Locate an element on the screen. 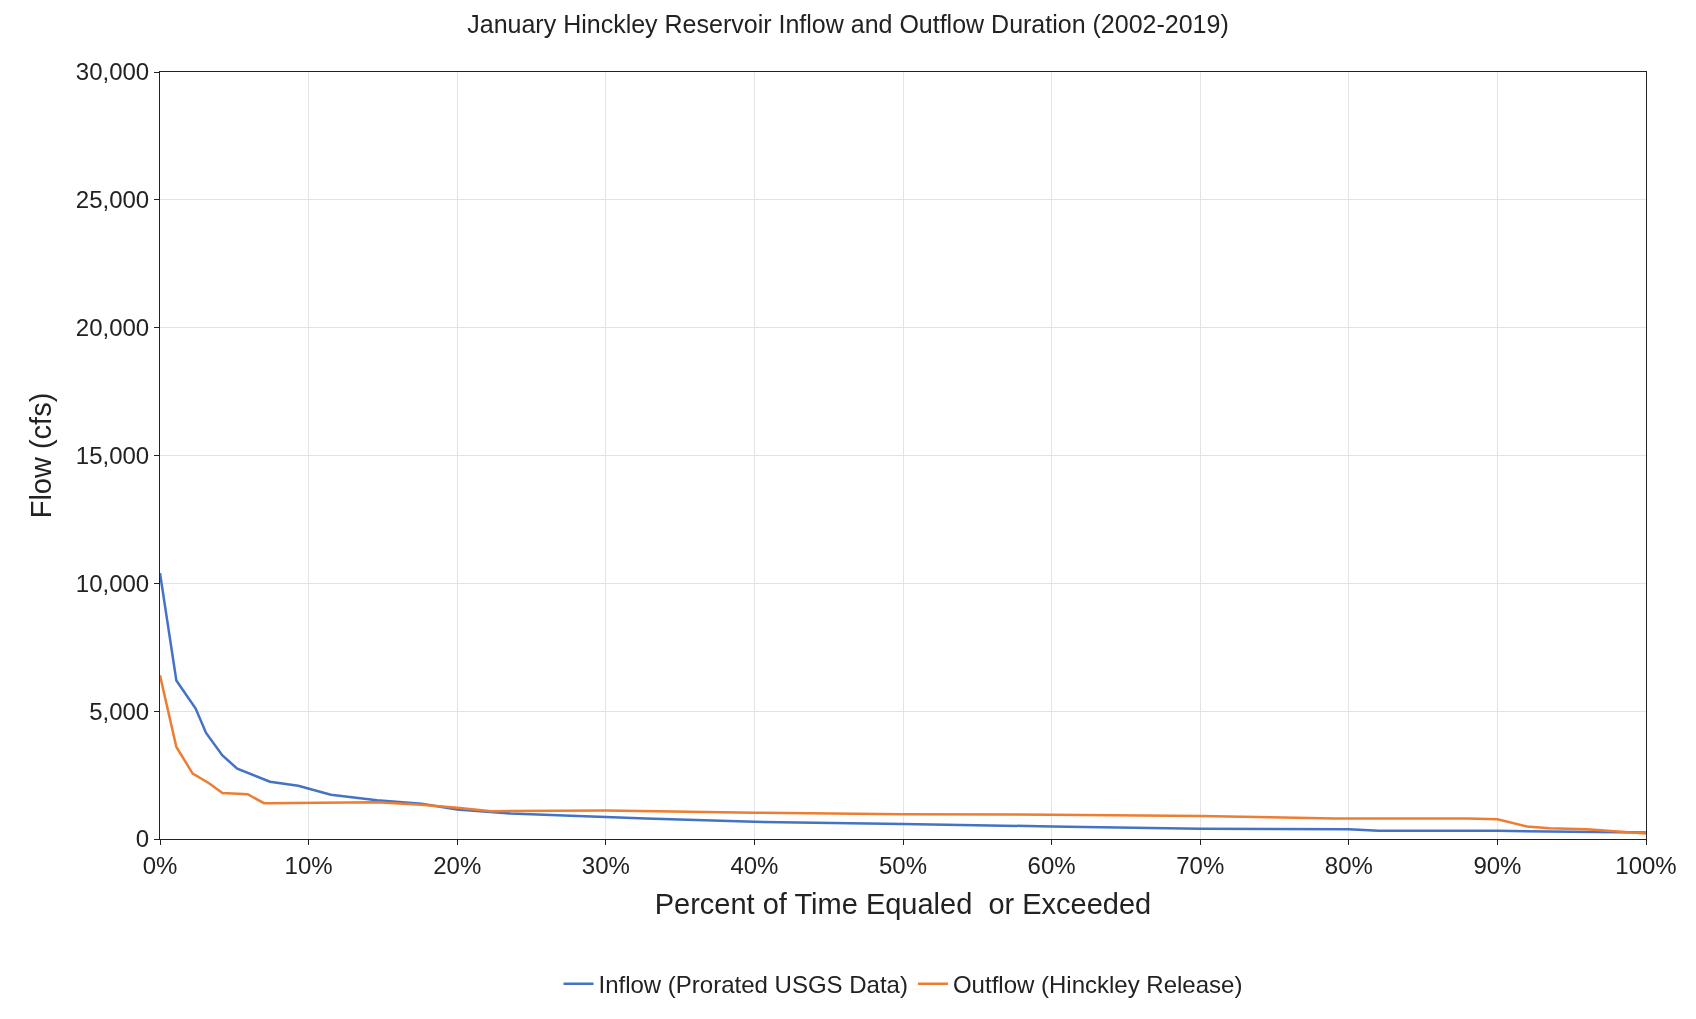 The image size is (1696, 1019). x-tick-label: 70% is located at coordinates (1200, 865).